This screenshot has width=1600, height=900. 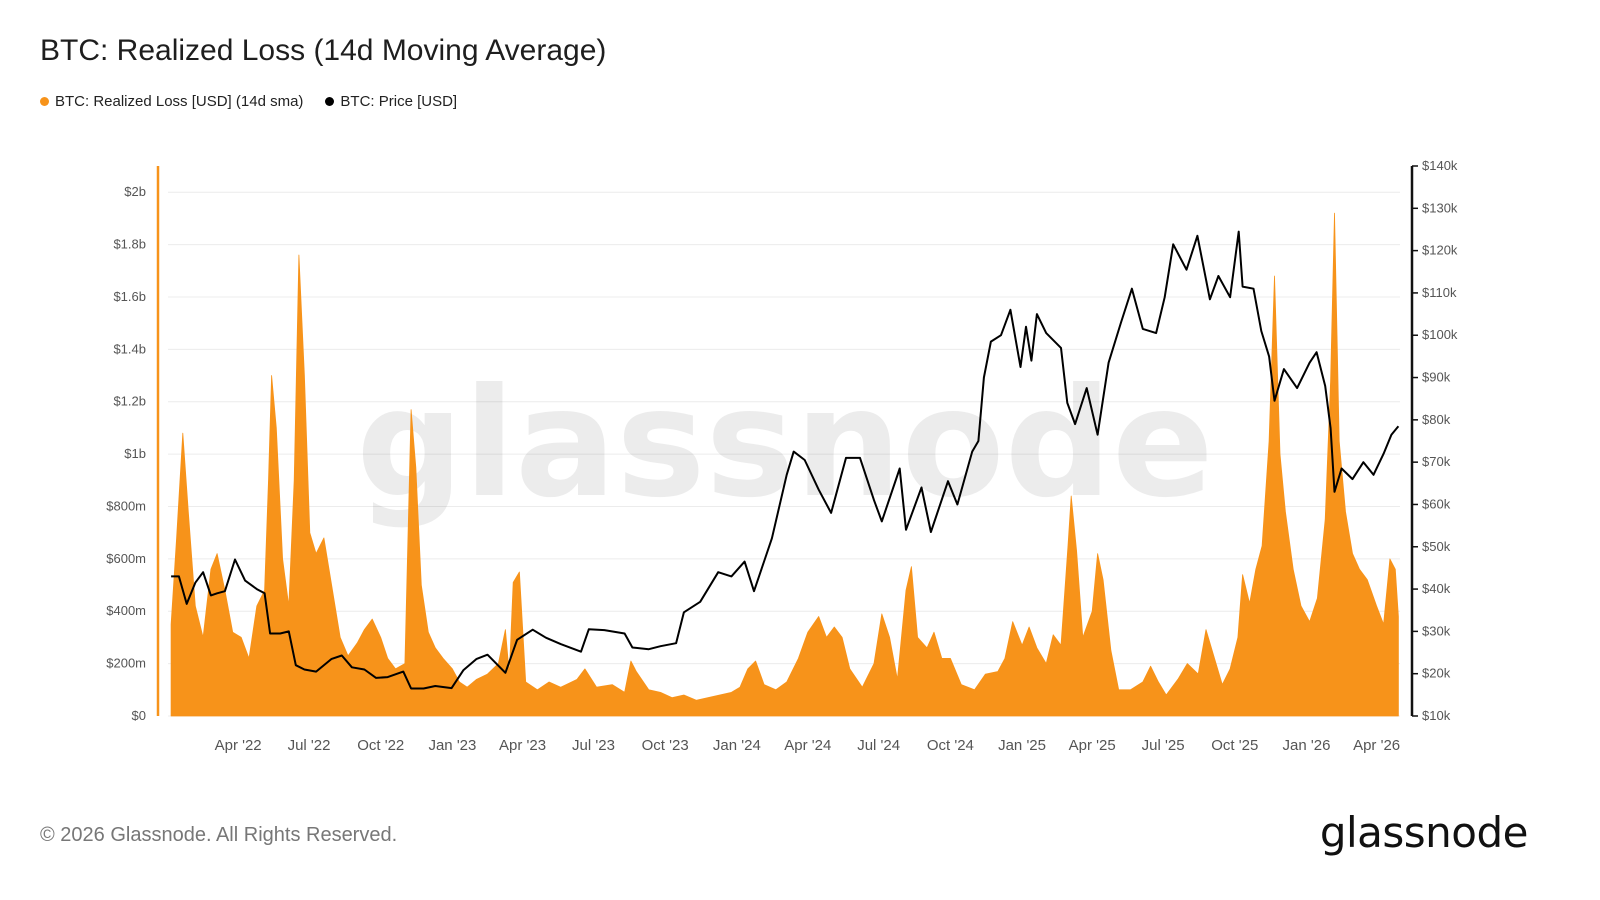 I want to click on right-axis-tick-label: $130k, so click(x=1440, y=207).